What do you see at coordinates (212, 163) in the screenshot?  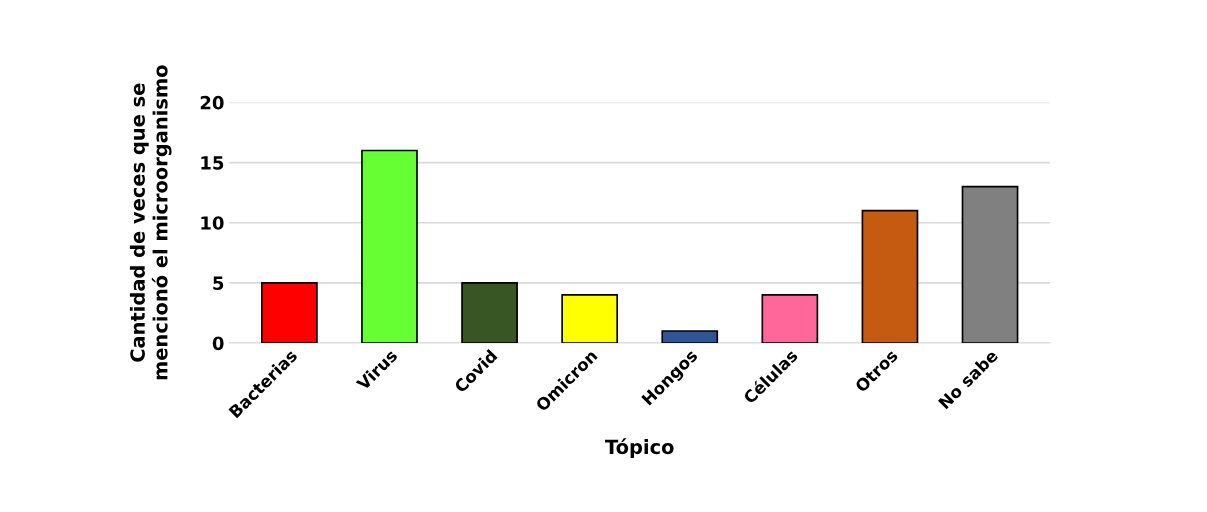 I see `y-tick-label: 15` at bounding box center [212, 163].